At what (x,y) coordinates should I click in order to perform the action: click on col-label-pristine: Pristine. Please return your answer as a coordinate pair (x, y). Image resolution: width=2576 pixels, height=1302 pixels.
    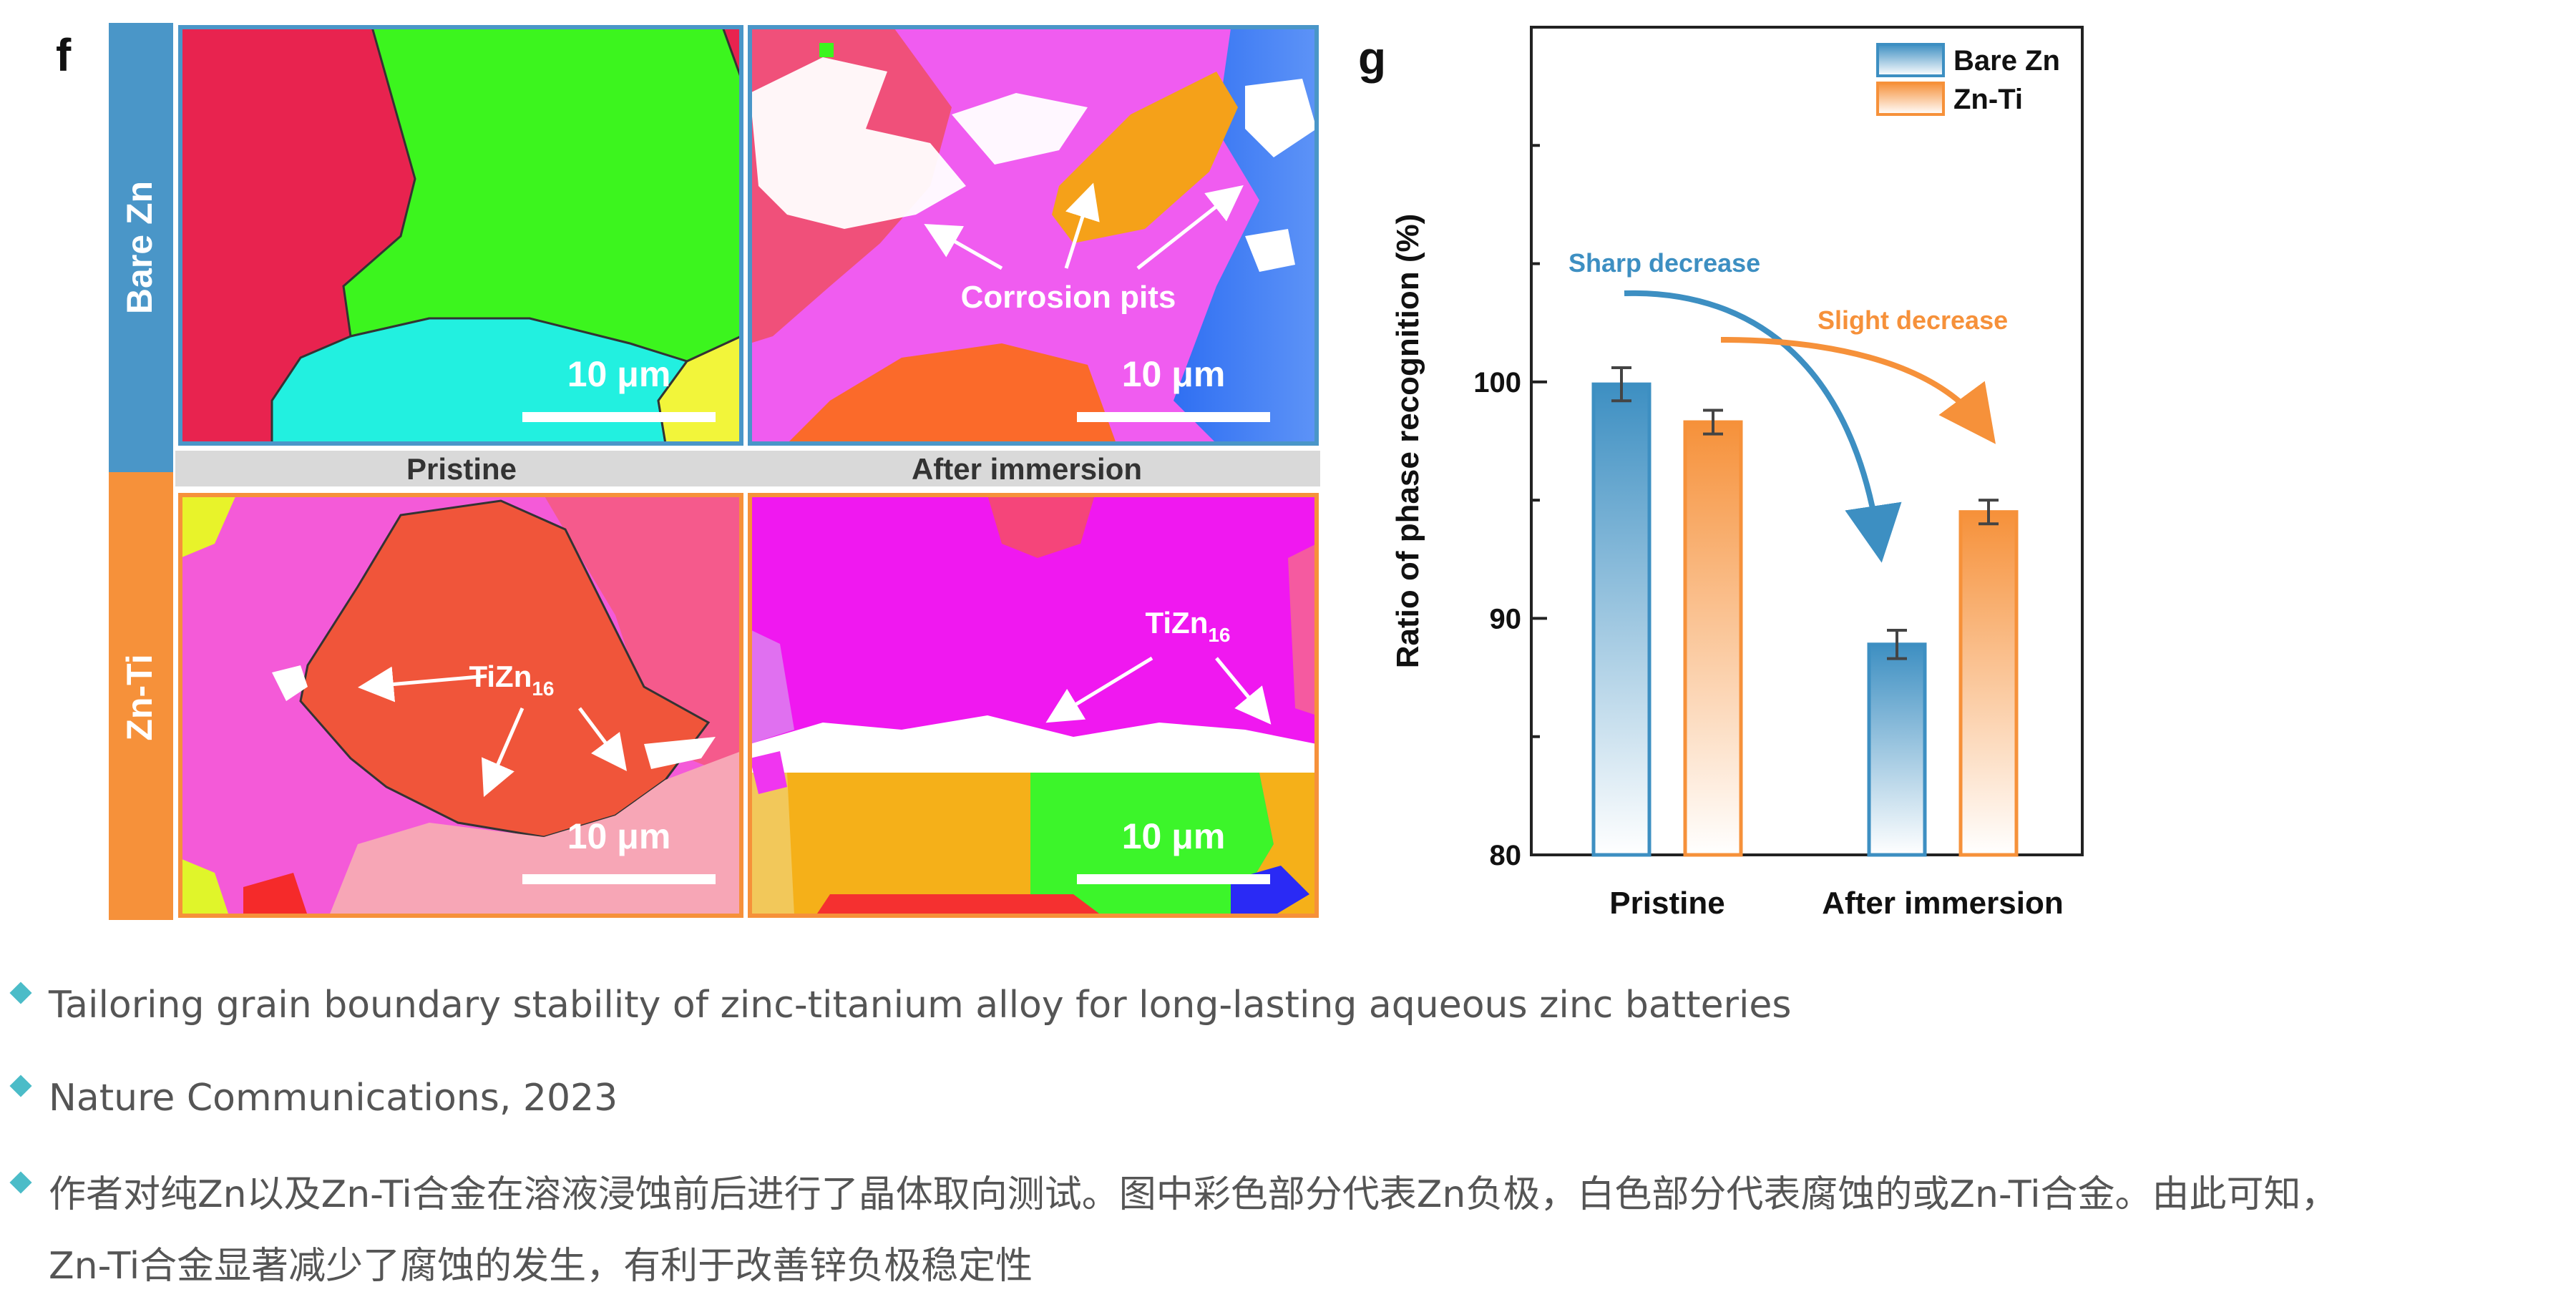
    Looking at the image, I should click on (461, 469).